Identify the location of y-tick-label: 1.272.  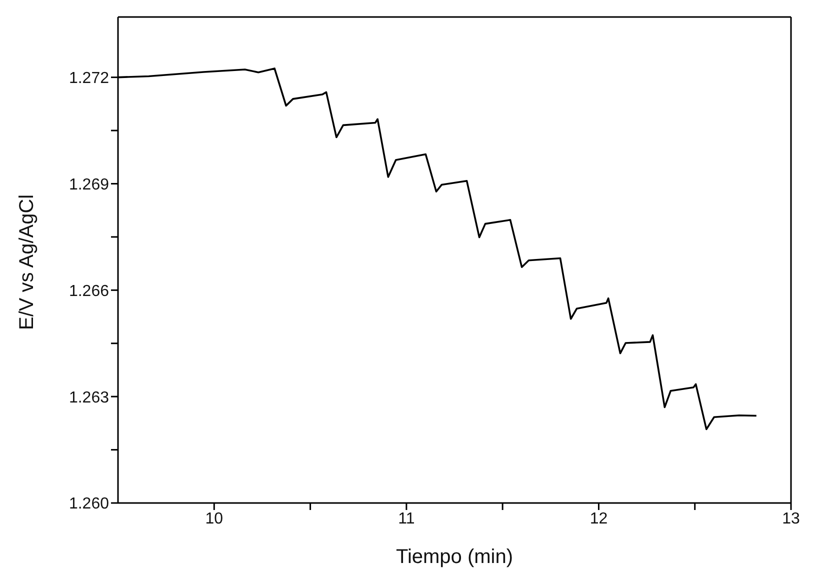
(89, 78).